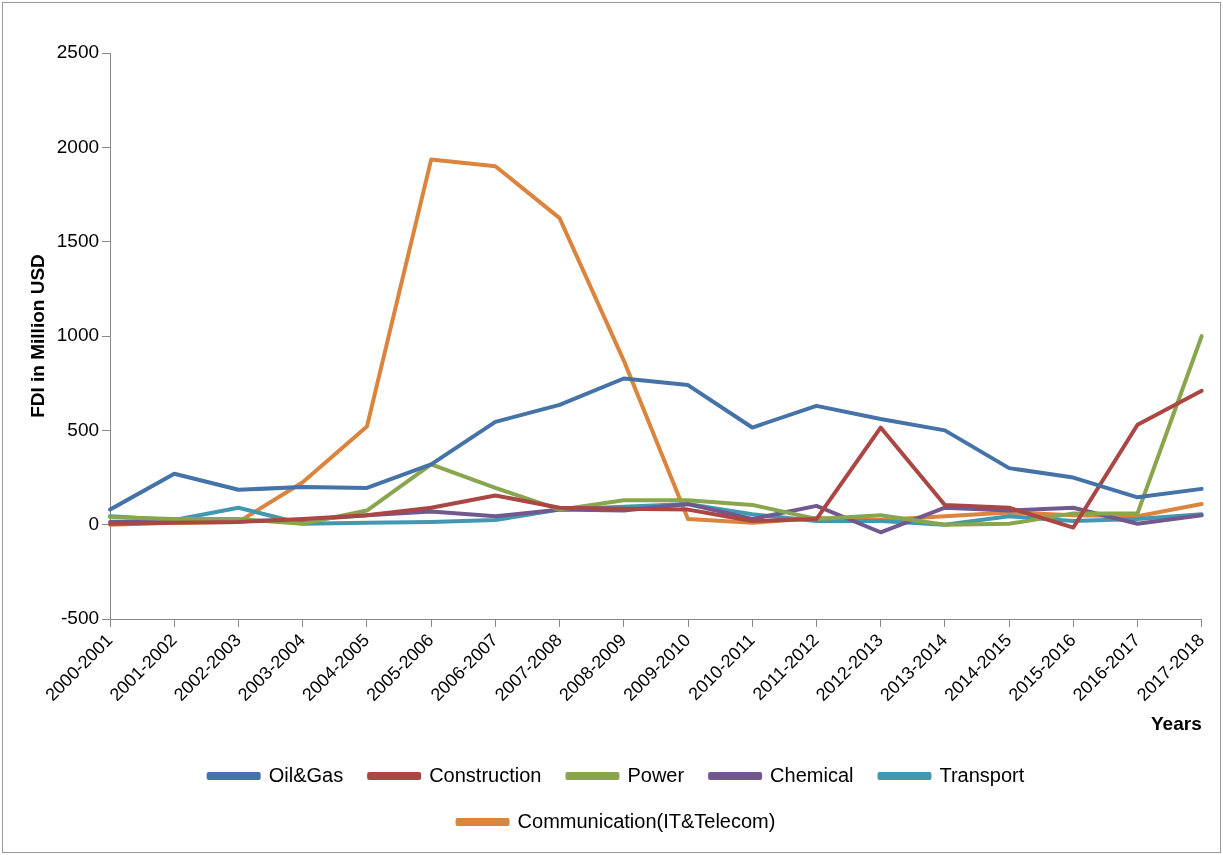 This screenshot has height=855, width=1223. I want to click on y-tick-label: 1500, so click(78, 240).